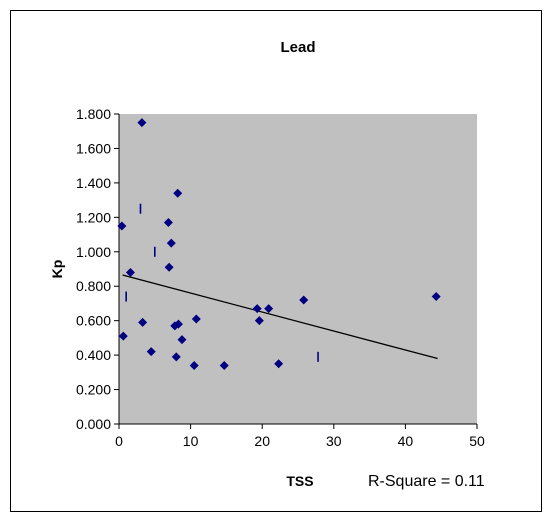 The width and height of the screenshot is (554, 523). Describe the element at coordinates (93, 321) in the screenshot. I see `y-tick-label: 0.600` at that location.